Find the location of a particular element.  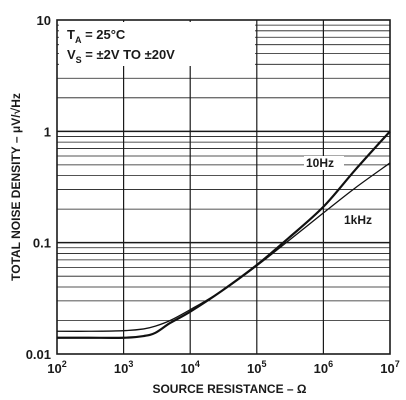

y-tick-labels: 0.01 0.1 1 10 is located at coordinates (38, 187).